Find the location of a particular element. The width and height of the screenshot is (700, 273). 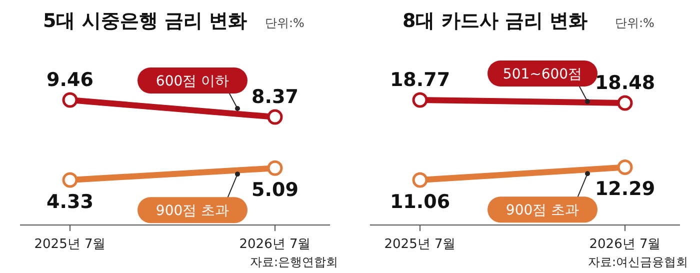

data-label: 18.77 is located at coordinates (420, 80).